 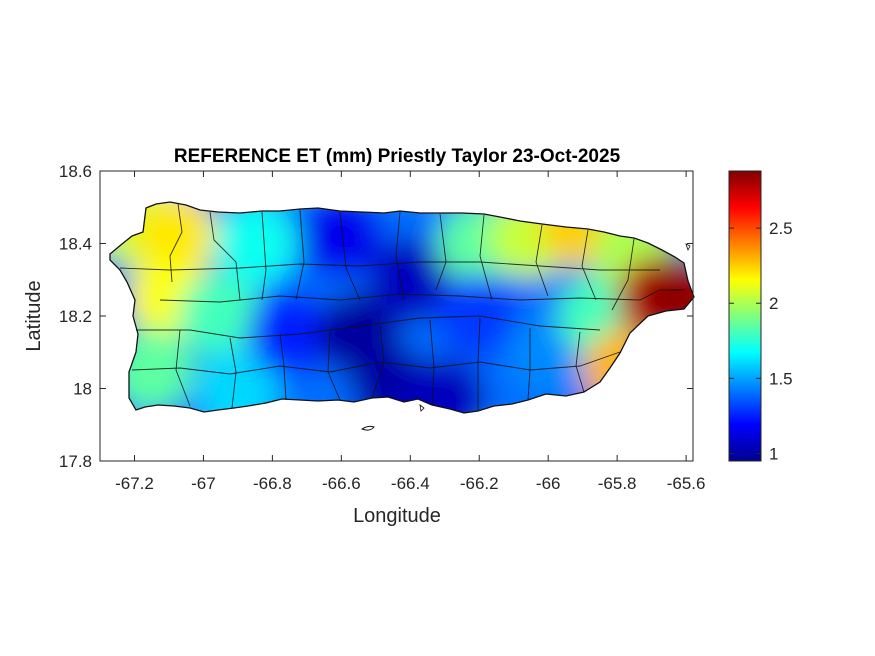 I want to click on y-axis-label: Latitude, so click(x=34, y=315).